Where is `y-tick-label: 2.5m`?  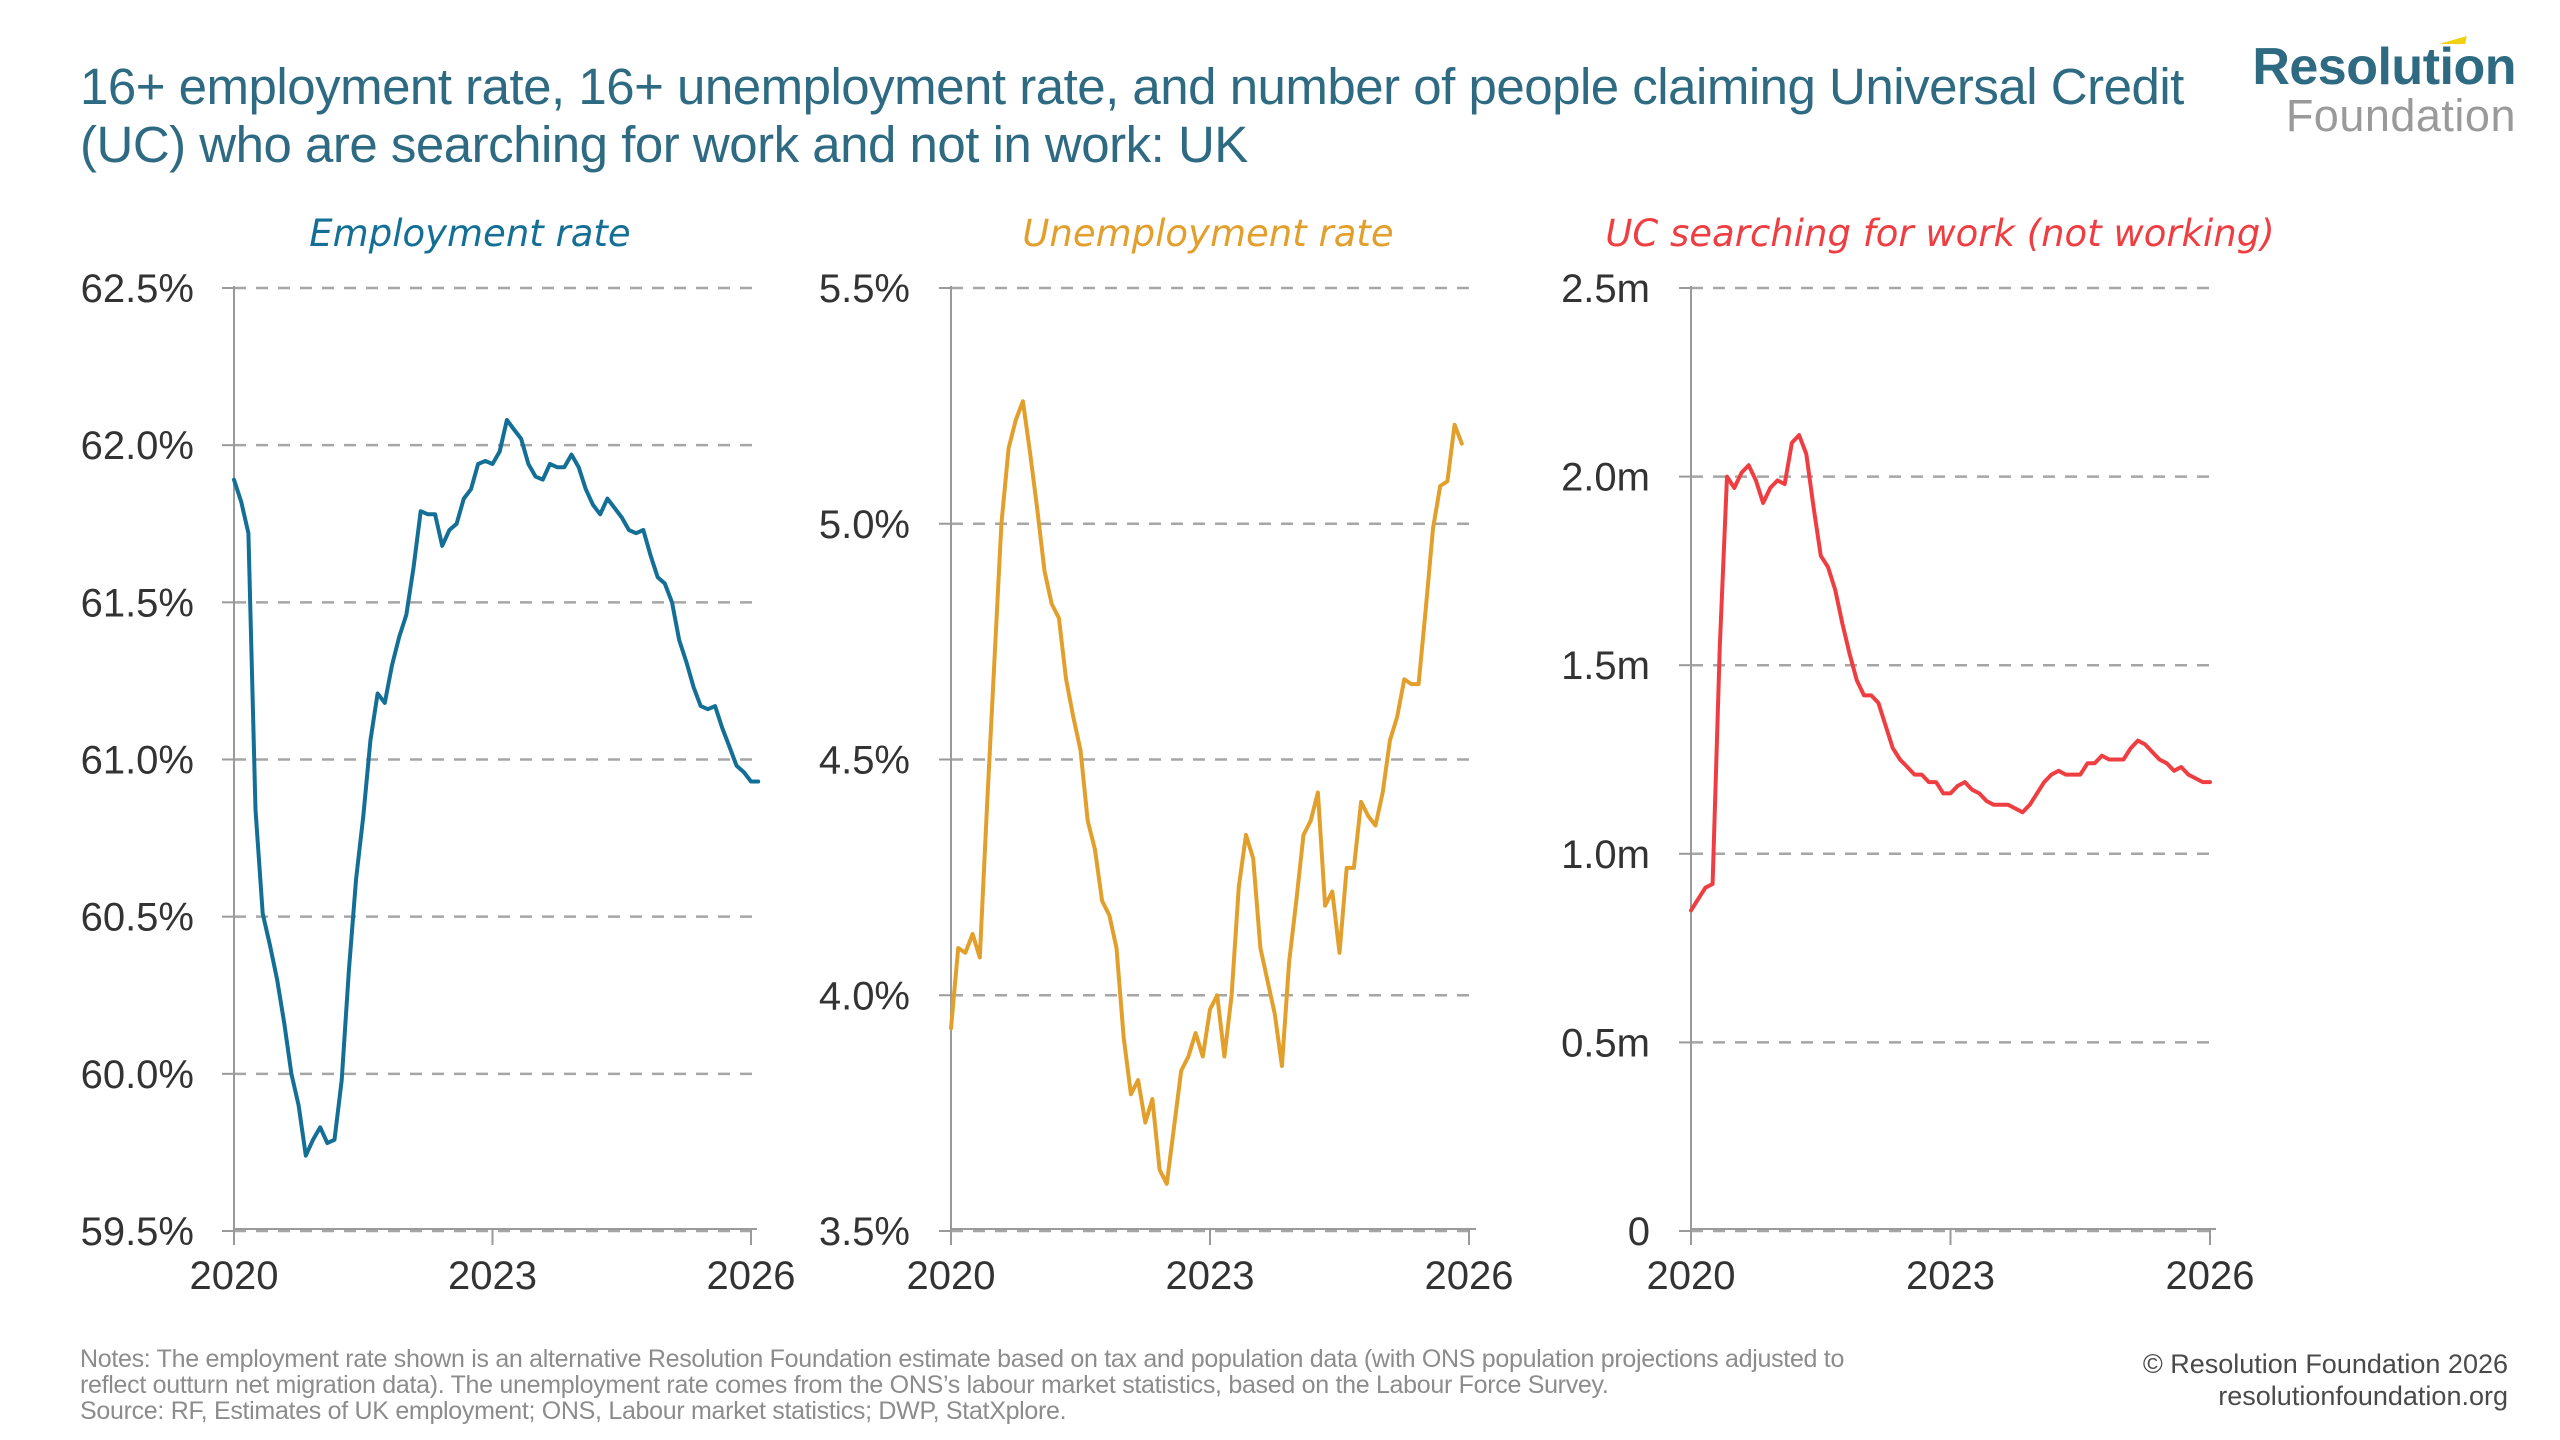
y-tick-label: 2.5m is located at coordinates (1605, 289).